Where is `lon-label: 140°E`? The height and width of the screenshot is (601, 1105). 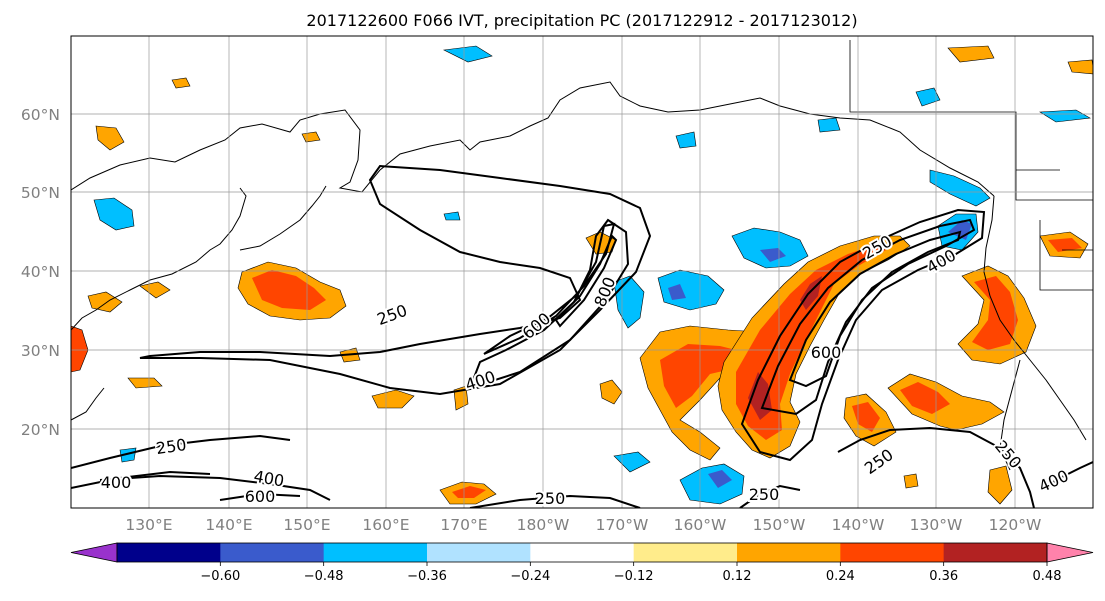
lon-label: 140°E is located at coordinates (228, 525).